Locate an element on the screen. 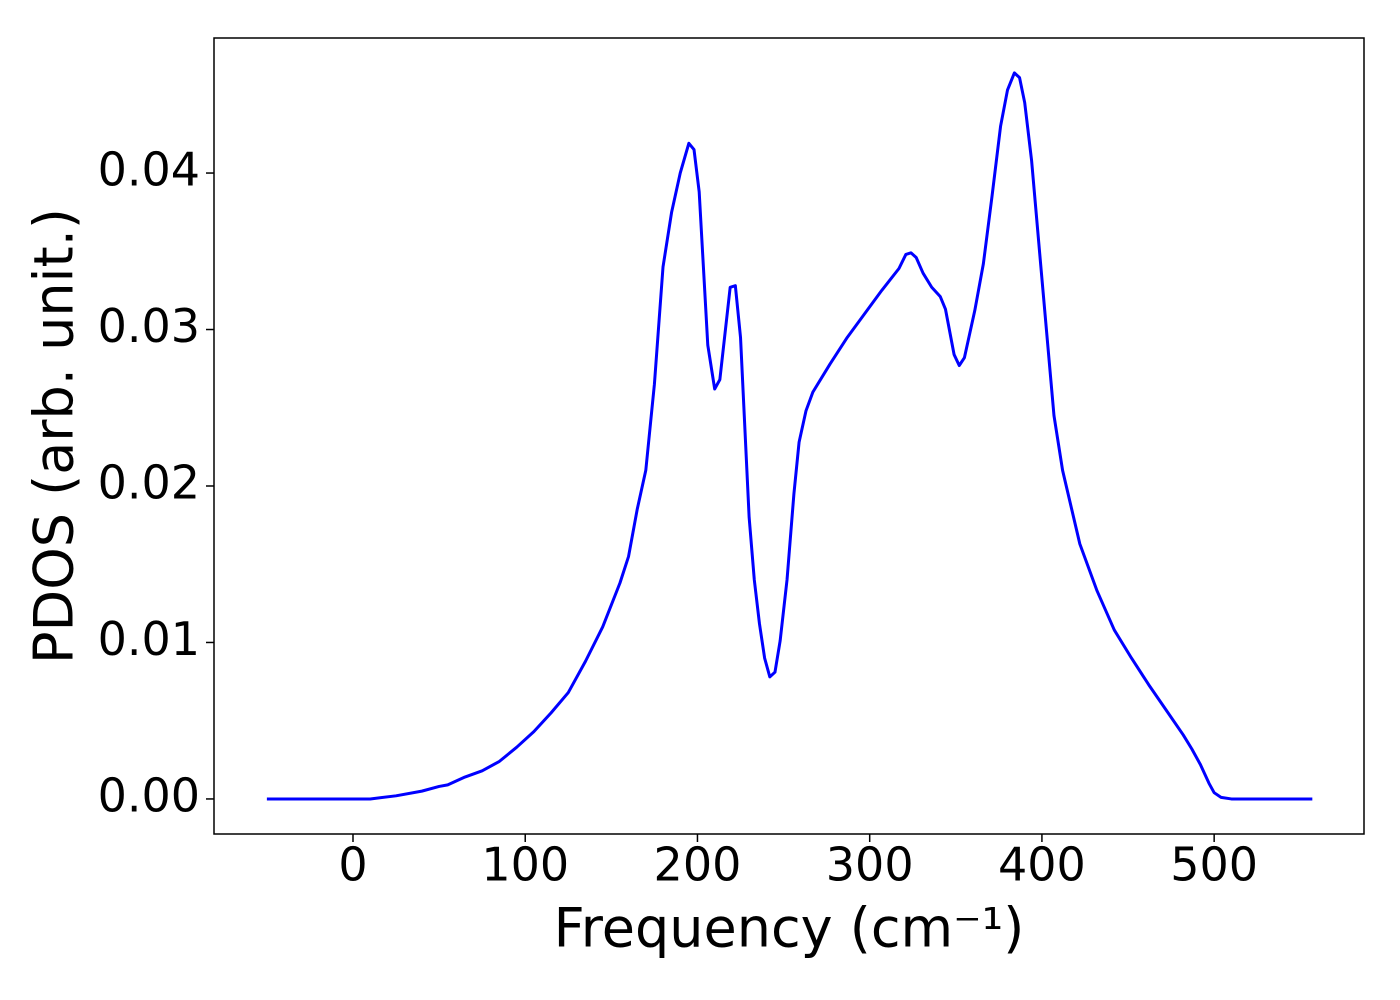 The width and height of the screenshot is (1400, 1000). y-tick-label: 0.03 is located at coordinates (149, 326).